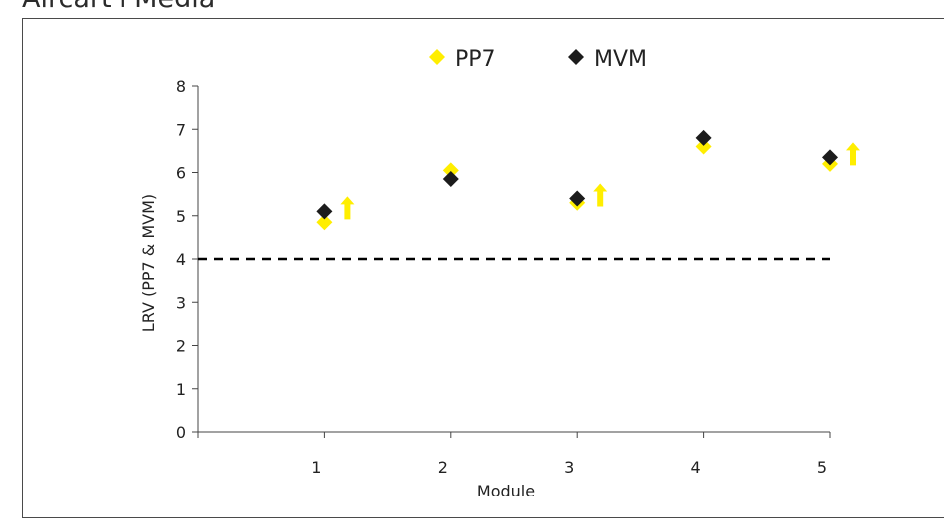 The image size is (944, 518). What do you see at coordinates (620, 59) in the screenshot?
I see `legend-label-mvm: MVM` at bounding box center [620, 59].